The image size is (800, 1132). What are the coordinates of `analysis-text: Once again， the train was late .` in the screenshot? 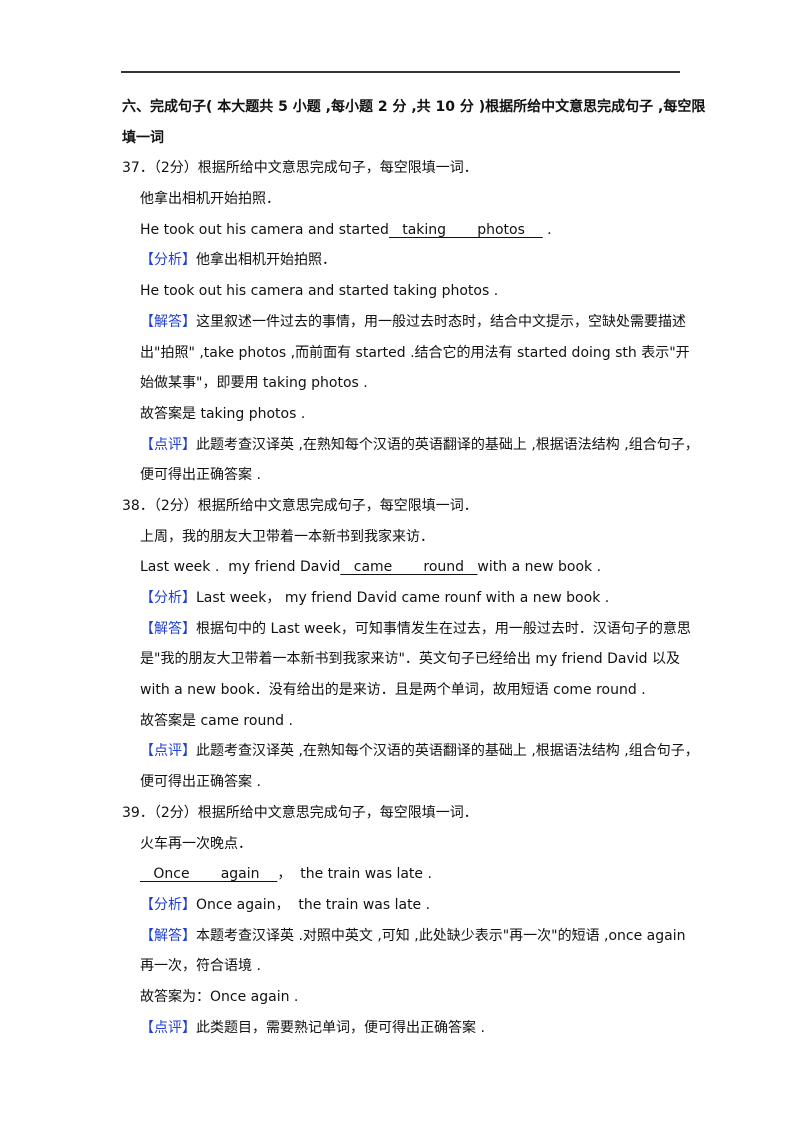 It's located at (313, 904).